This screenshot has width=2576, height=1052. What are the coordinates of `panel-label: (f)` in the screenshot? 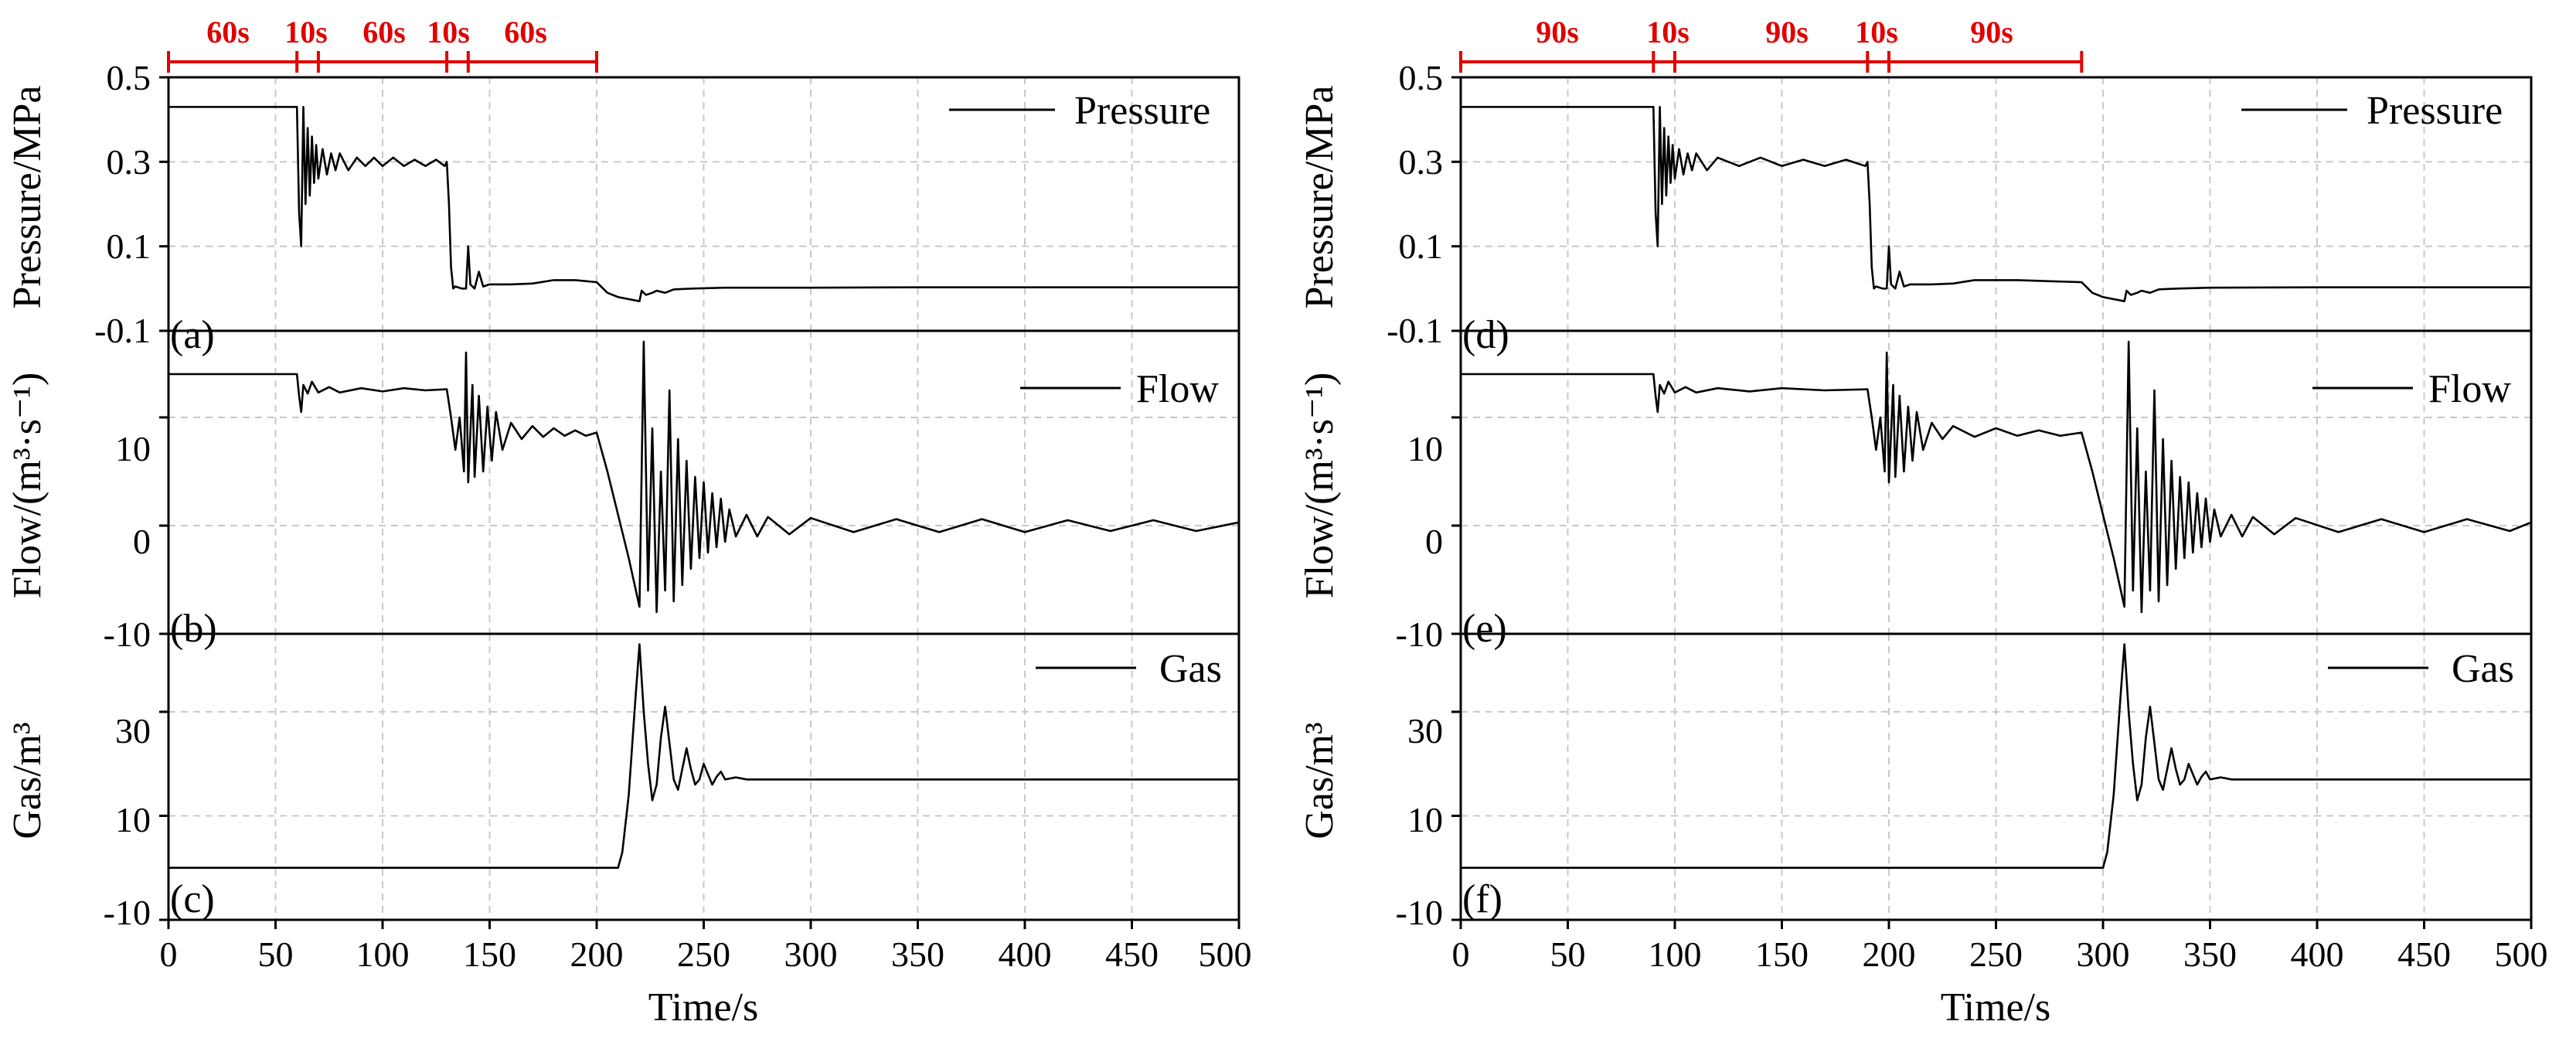 It's located at (1482, 899).